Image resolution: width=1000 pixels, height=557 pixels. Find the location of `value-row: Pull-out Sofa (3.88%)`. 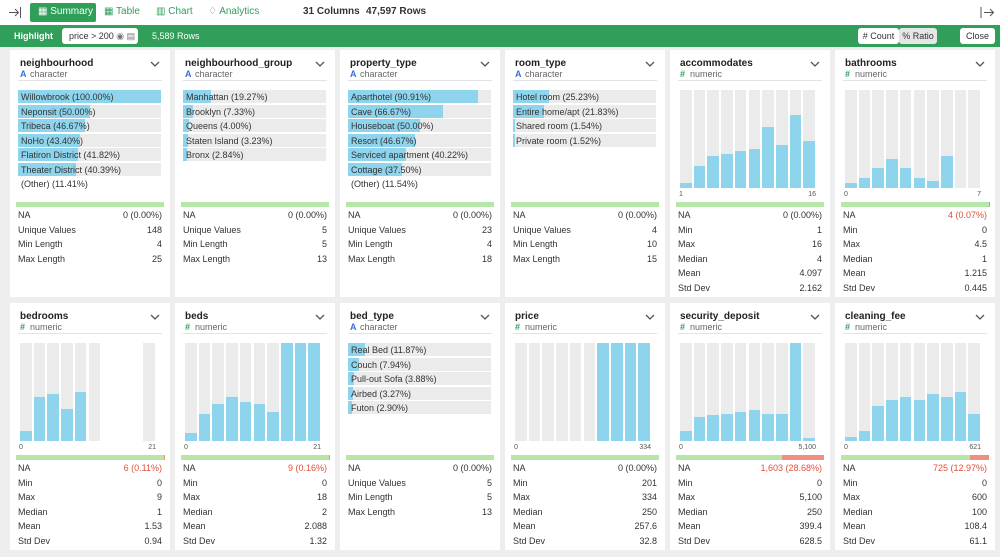

value-row: Pull-out Sofa (3.88%) is located at coordinates (419, 378).